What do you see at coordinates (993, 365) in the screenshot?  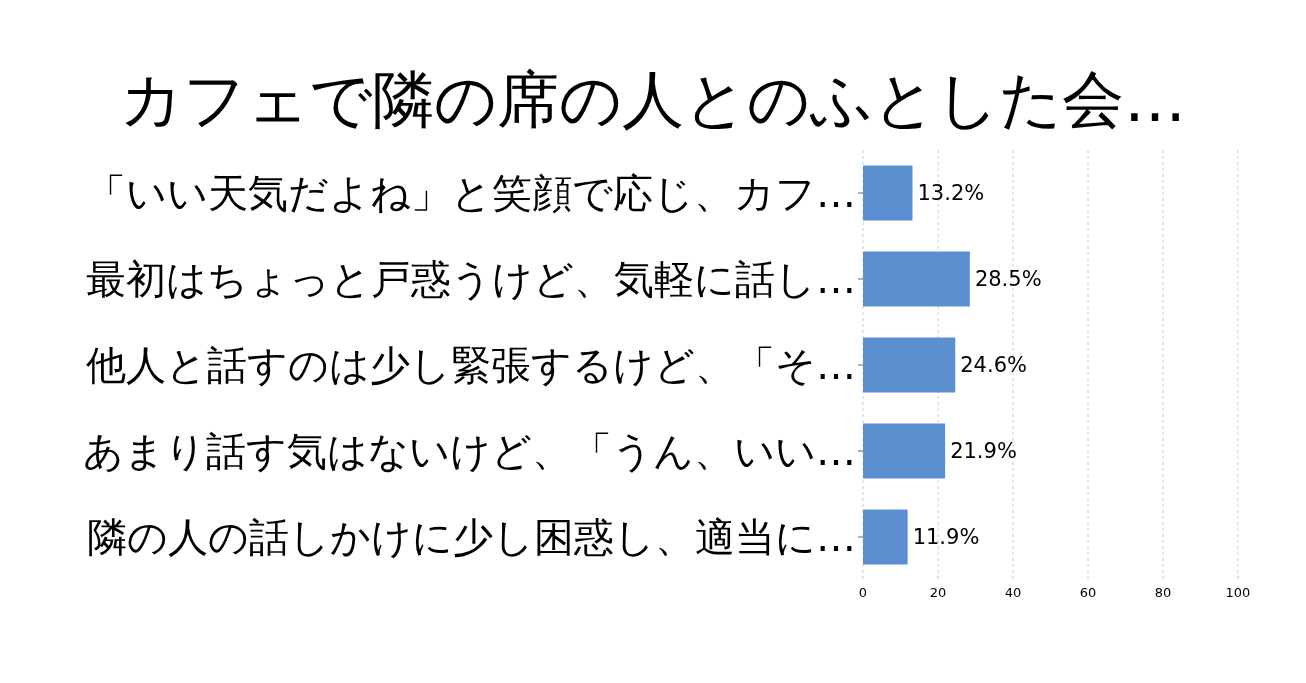 I see `data-label: 24.6%` at bounding box center [993, 365].